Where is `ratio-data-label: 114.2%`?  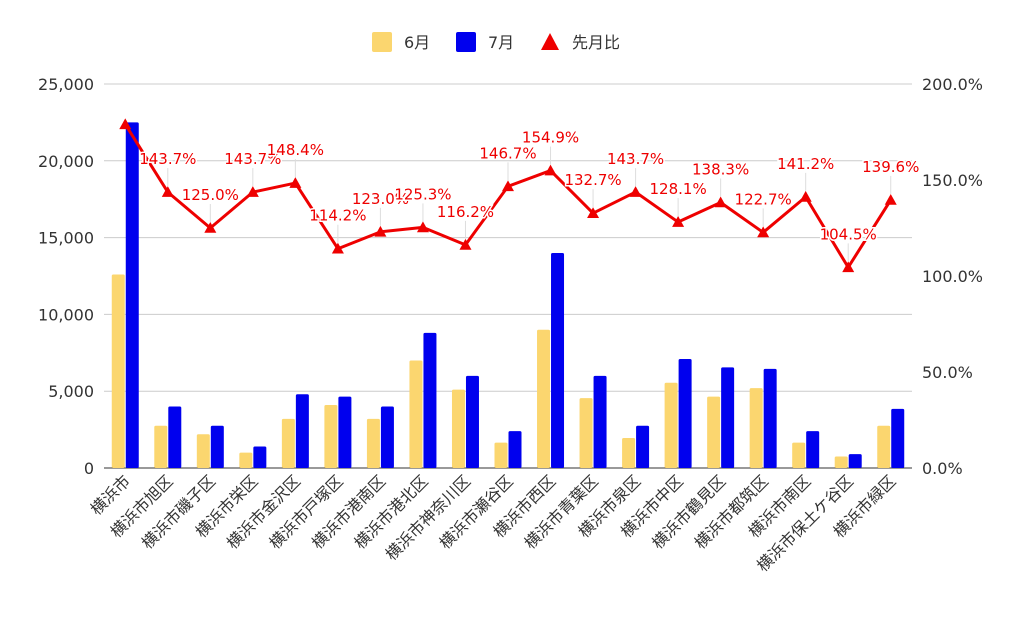
ratio-data-label: 114.2% is located at coordinates (337, 216).